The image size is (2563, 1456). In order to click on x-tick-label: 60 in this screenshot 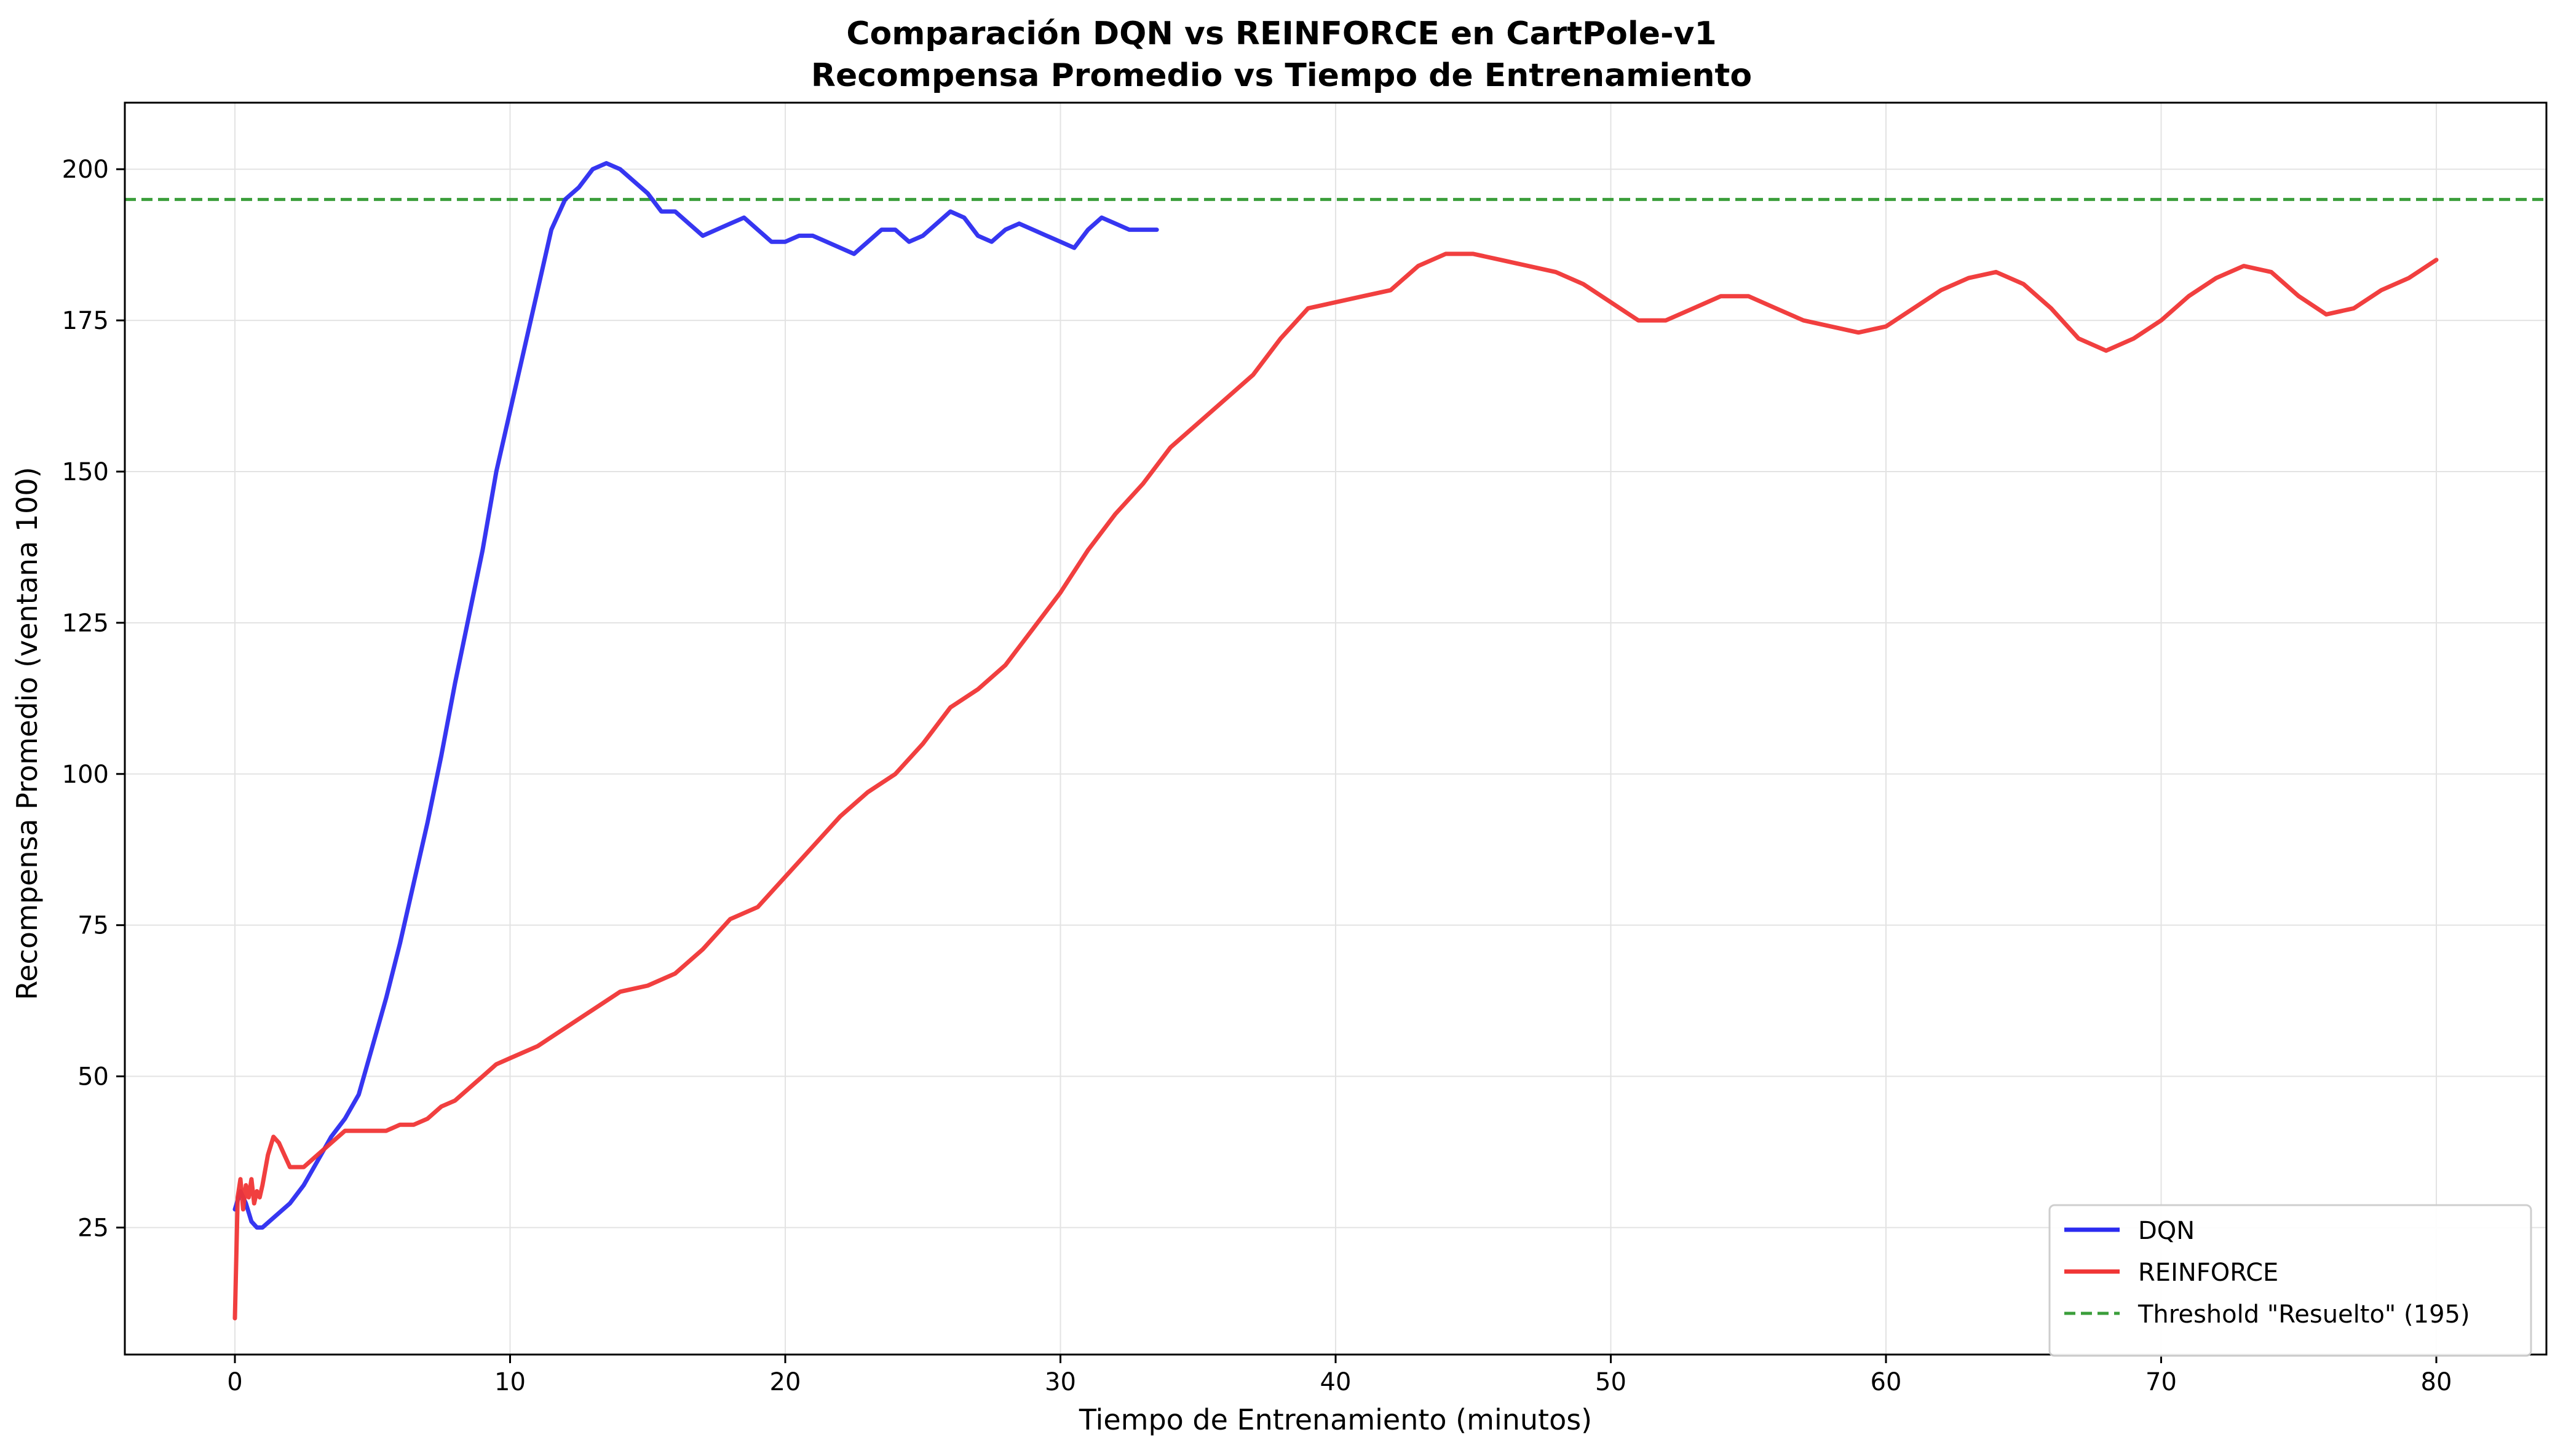, I will do `click(1886, 1382)`.